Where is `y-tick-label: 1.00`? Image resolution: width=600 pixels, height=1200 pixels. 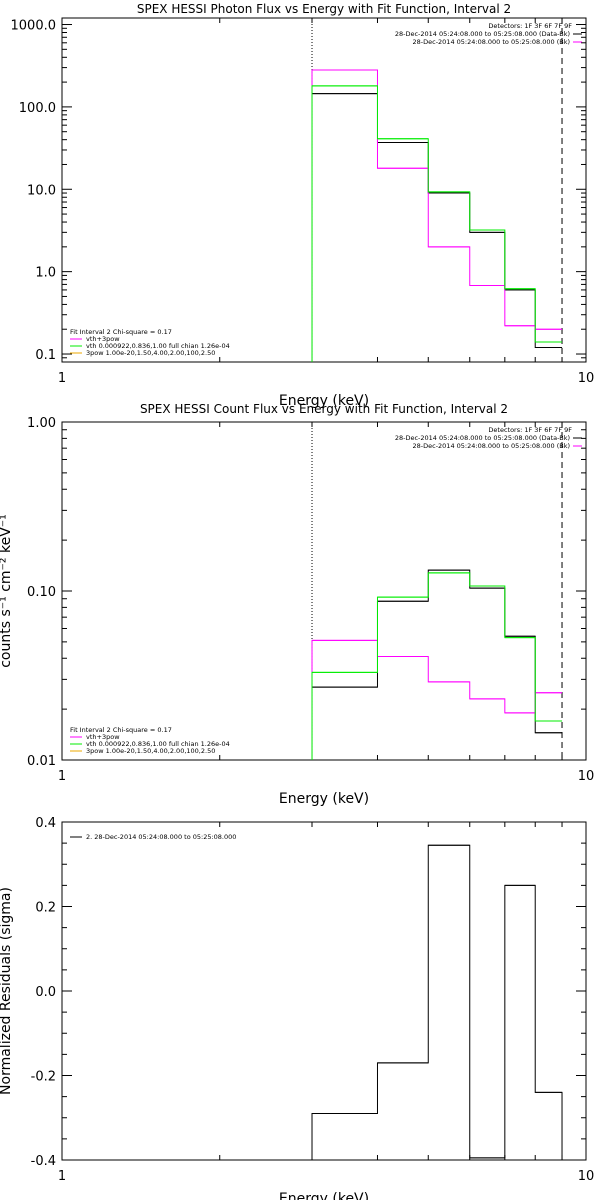
y-tick-label: 1.00 is located at coordinates (41, 423).